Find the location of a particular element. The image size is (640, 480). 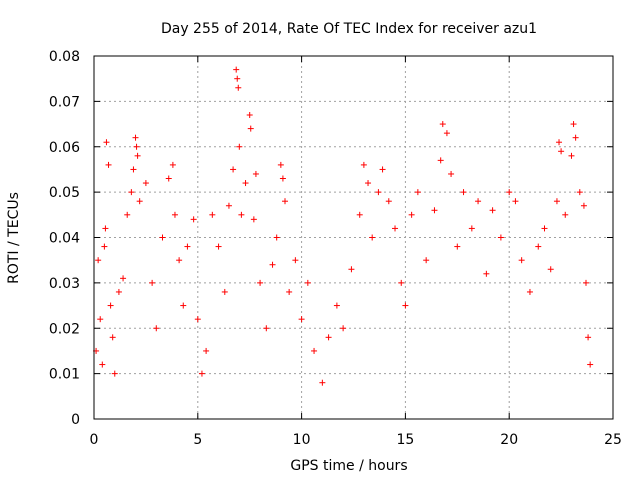

x-tick-label: 0 is located at coordinates (94, 440).